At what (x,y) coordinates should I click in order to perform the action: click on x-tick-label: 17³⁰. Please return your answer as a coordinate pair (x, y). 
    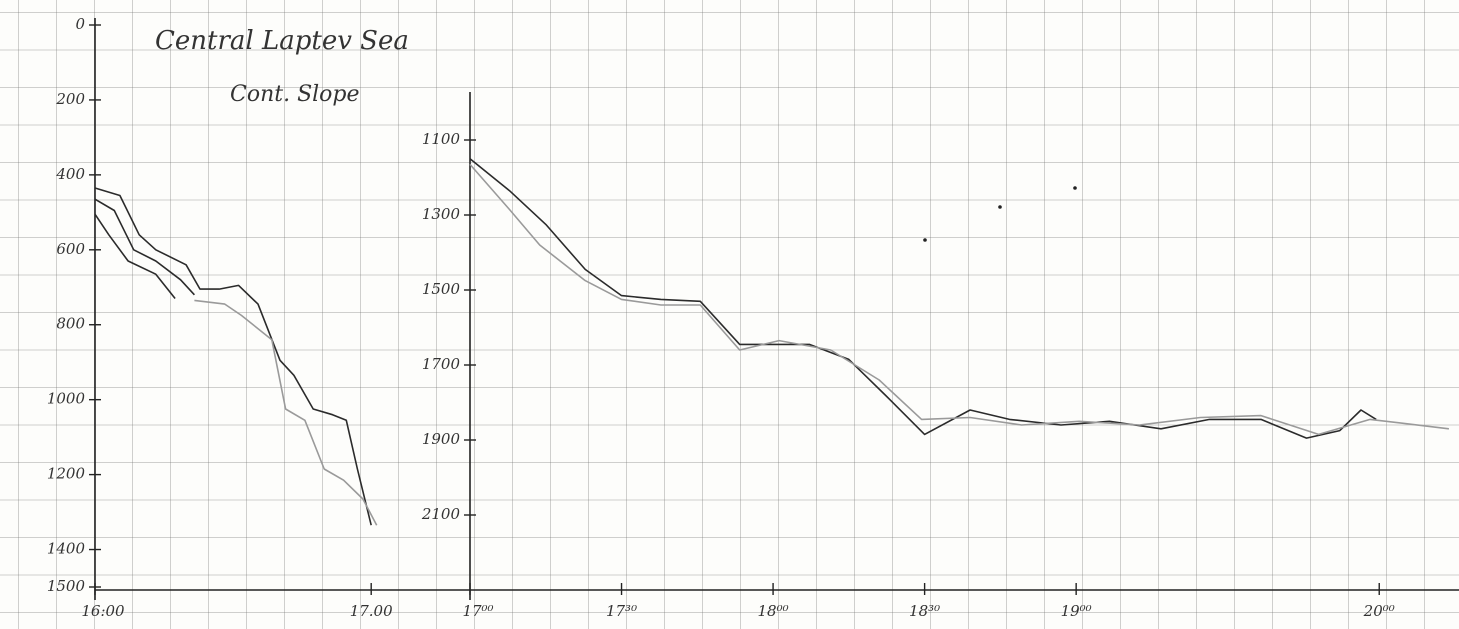
    Looking at the image, I should click on (621, 611).